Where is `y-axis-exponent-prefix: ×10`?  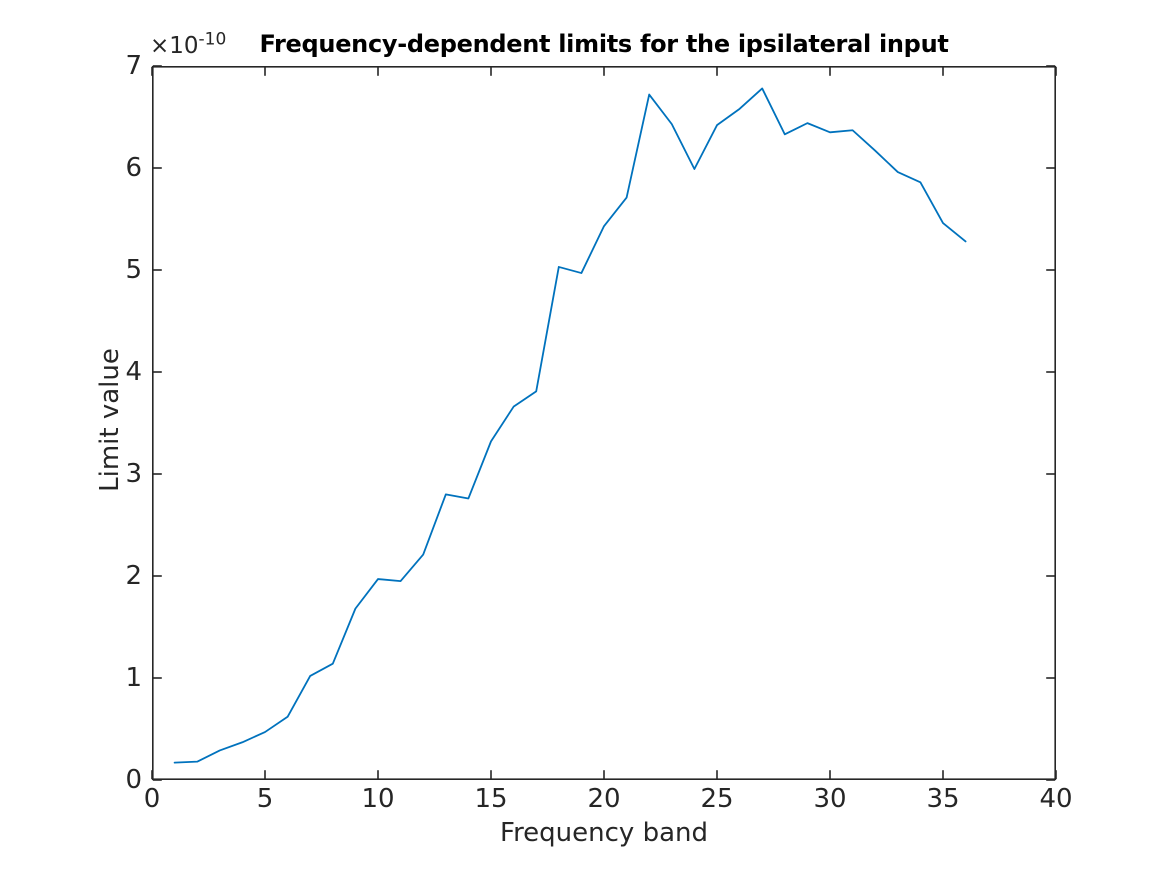 y-axis-exponent-prefix: ×10 is located at coordinates (174, 46).